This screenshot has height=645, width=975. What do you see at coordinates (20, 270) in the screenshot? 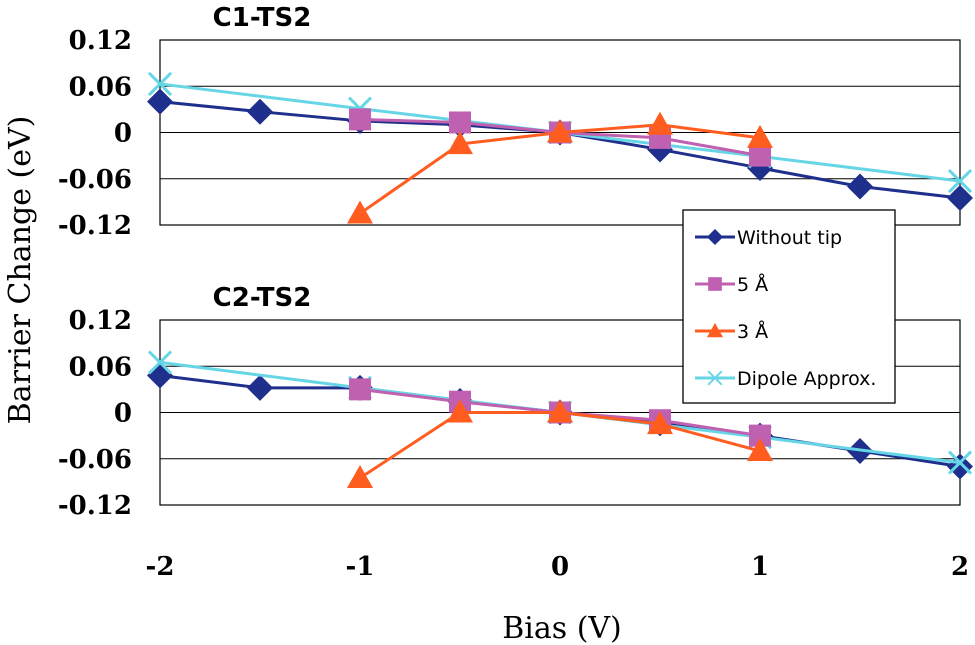
I see `y-axis-label: Barrier Change (eV)` at bounding box center [20, 270].